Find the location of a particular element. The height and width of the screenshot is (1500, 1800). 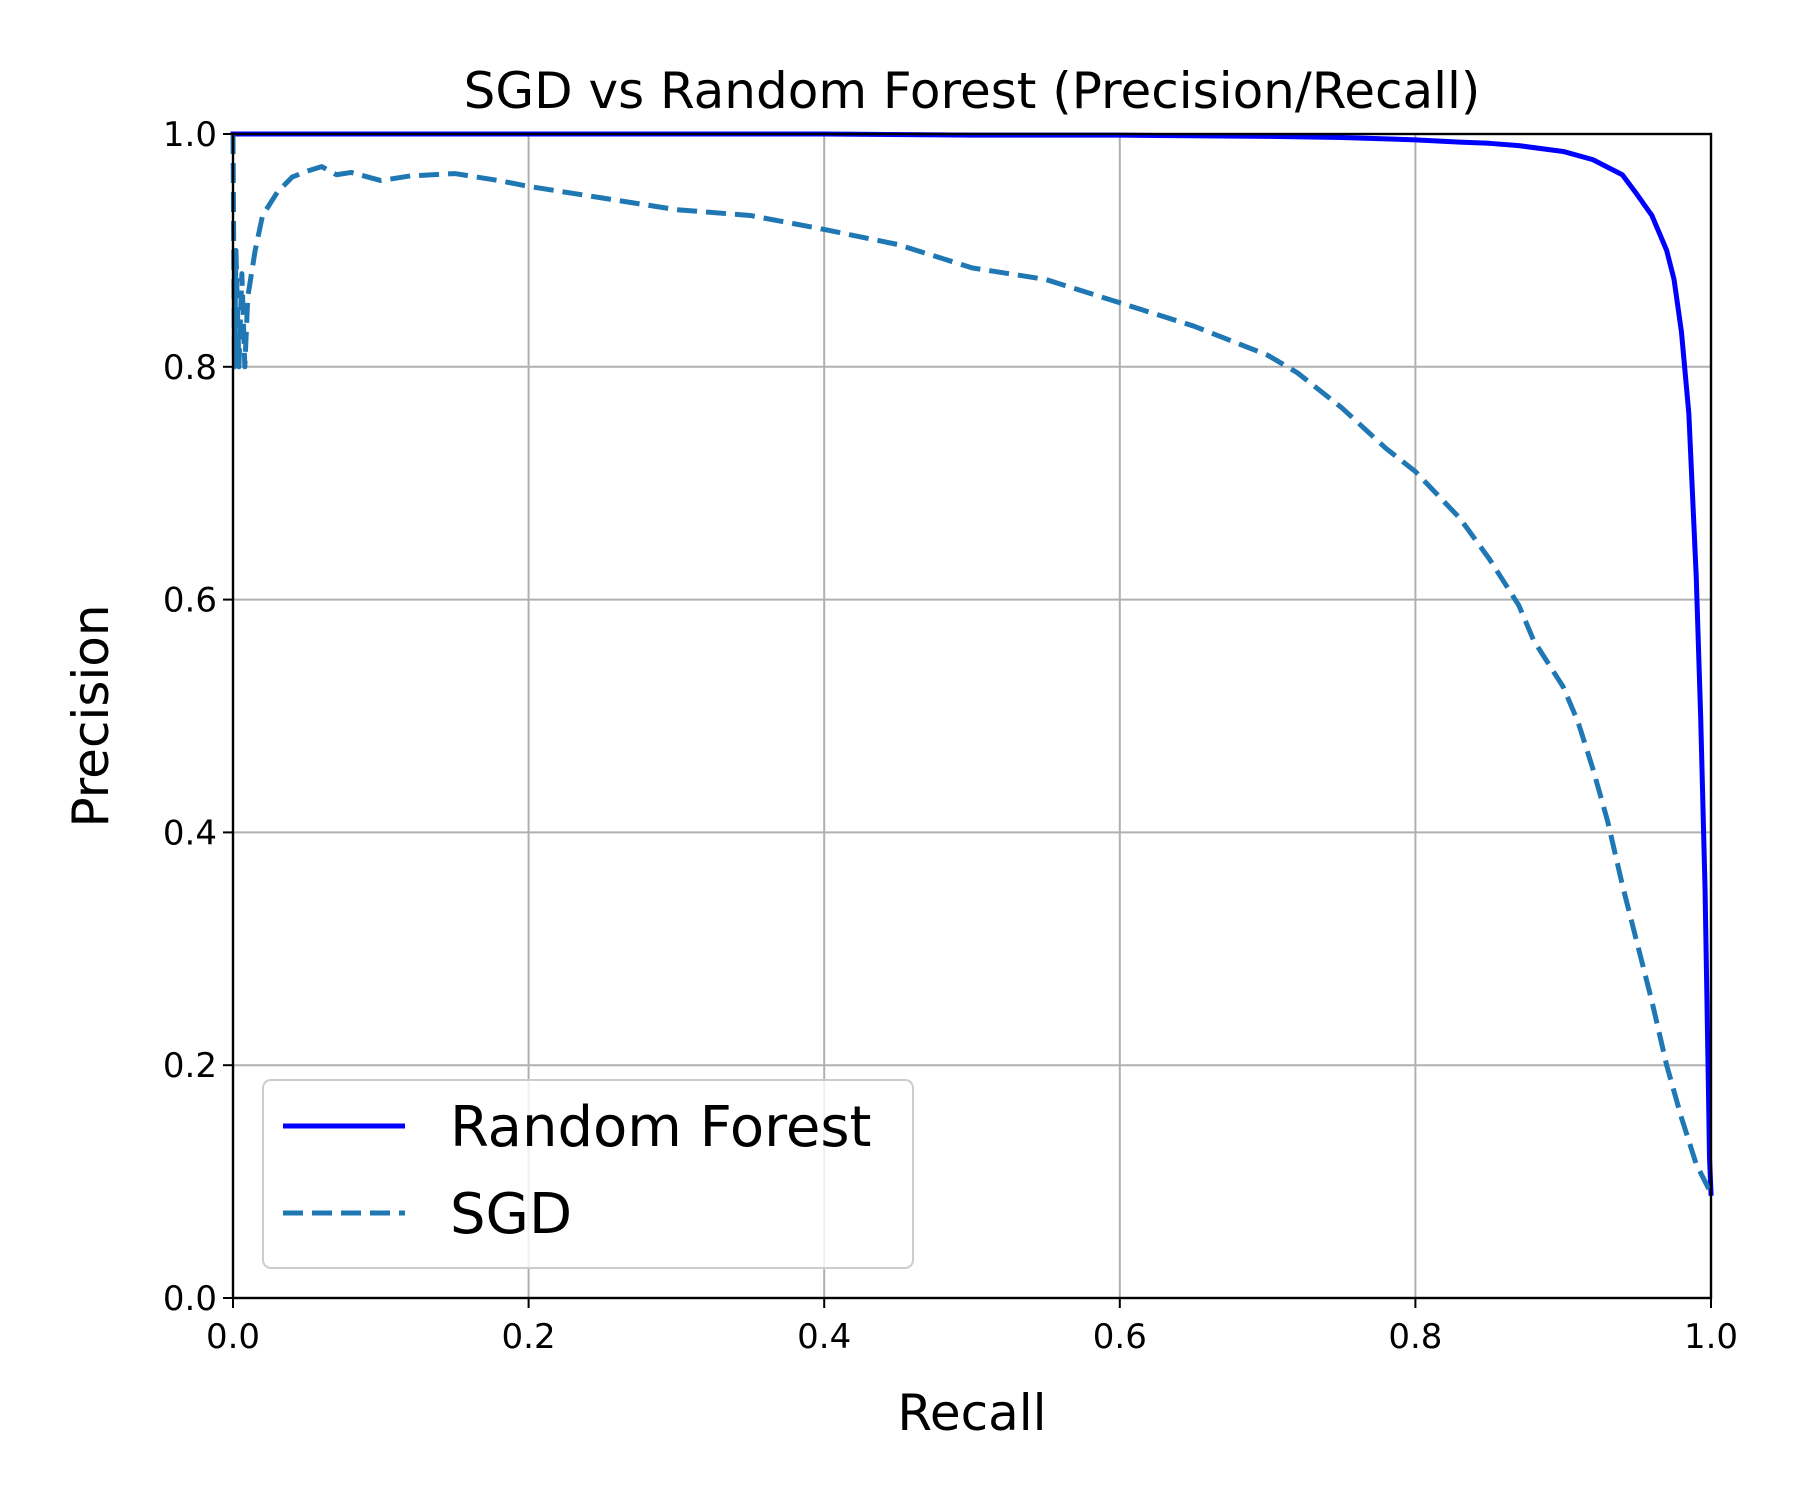

y-tick-label: 0.4 is located at coordinates (190, 833).